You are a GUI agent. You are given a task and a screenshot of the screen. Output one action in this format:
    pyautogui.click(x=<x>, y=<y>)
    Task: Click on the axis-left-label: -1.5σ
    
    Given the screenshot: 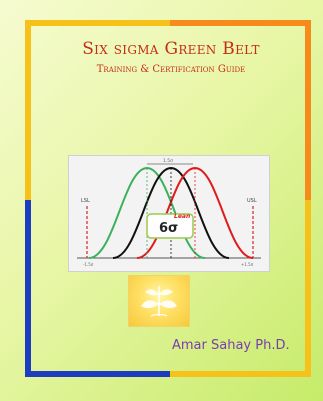 What is the action you would take?
    pyautogui.click(x=88, y=264)
    